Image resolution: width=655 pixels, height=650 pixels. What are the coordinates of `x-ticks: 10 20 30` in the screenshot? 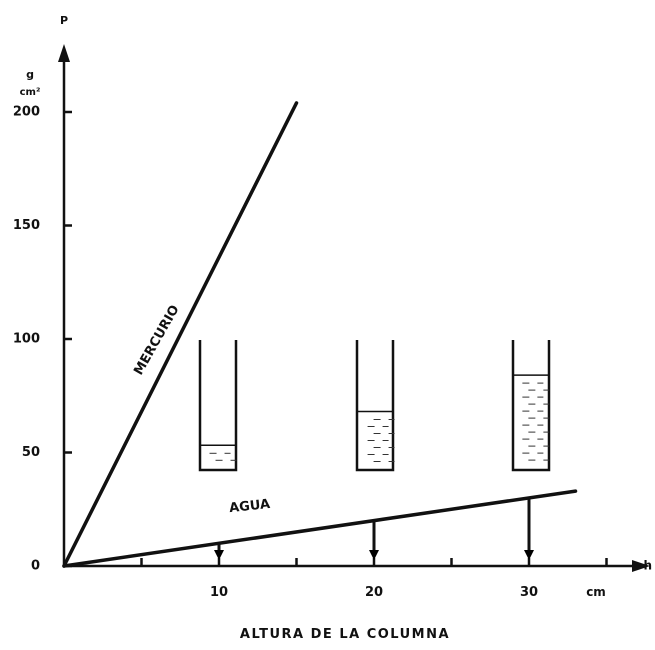 It's located at (374, 579).